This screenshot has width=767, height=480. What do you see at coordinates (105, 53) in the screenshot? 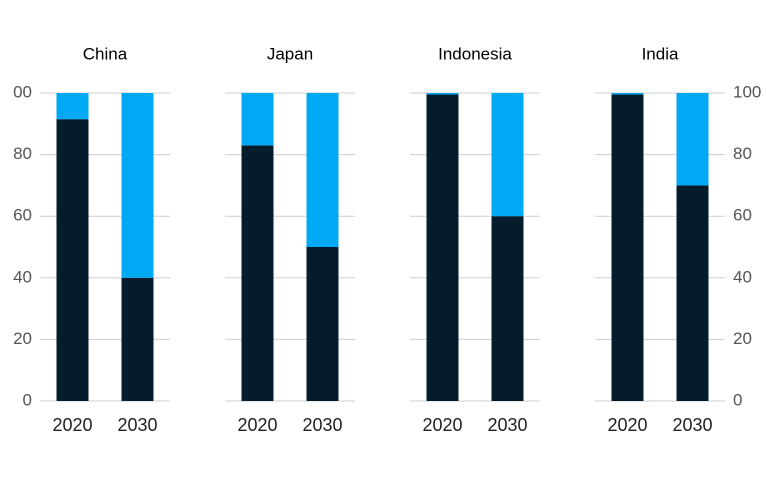
I see `panel-title: China` at bounding box center [105, 53].